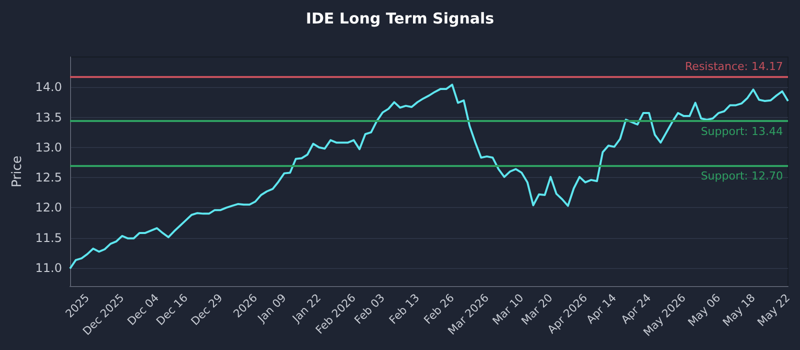 Image resolution: width=800 pixels, height=350 pixels. I want to click on y-tick-label: 11.5, so click(48, 237).